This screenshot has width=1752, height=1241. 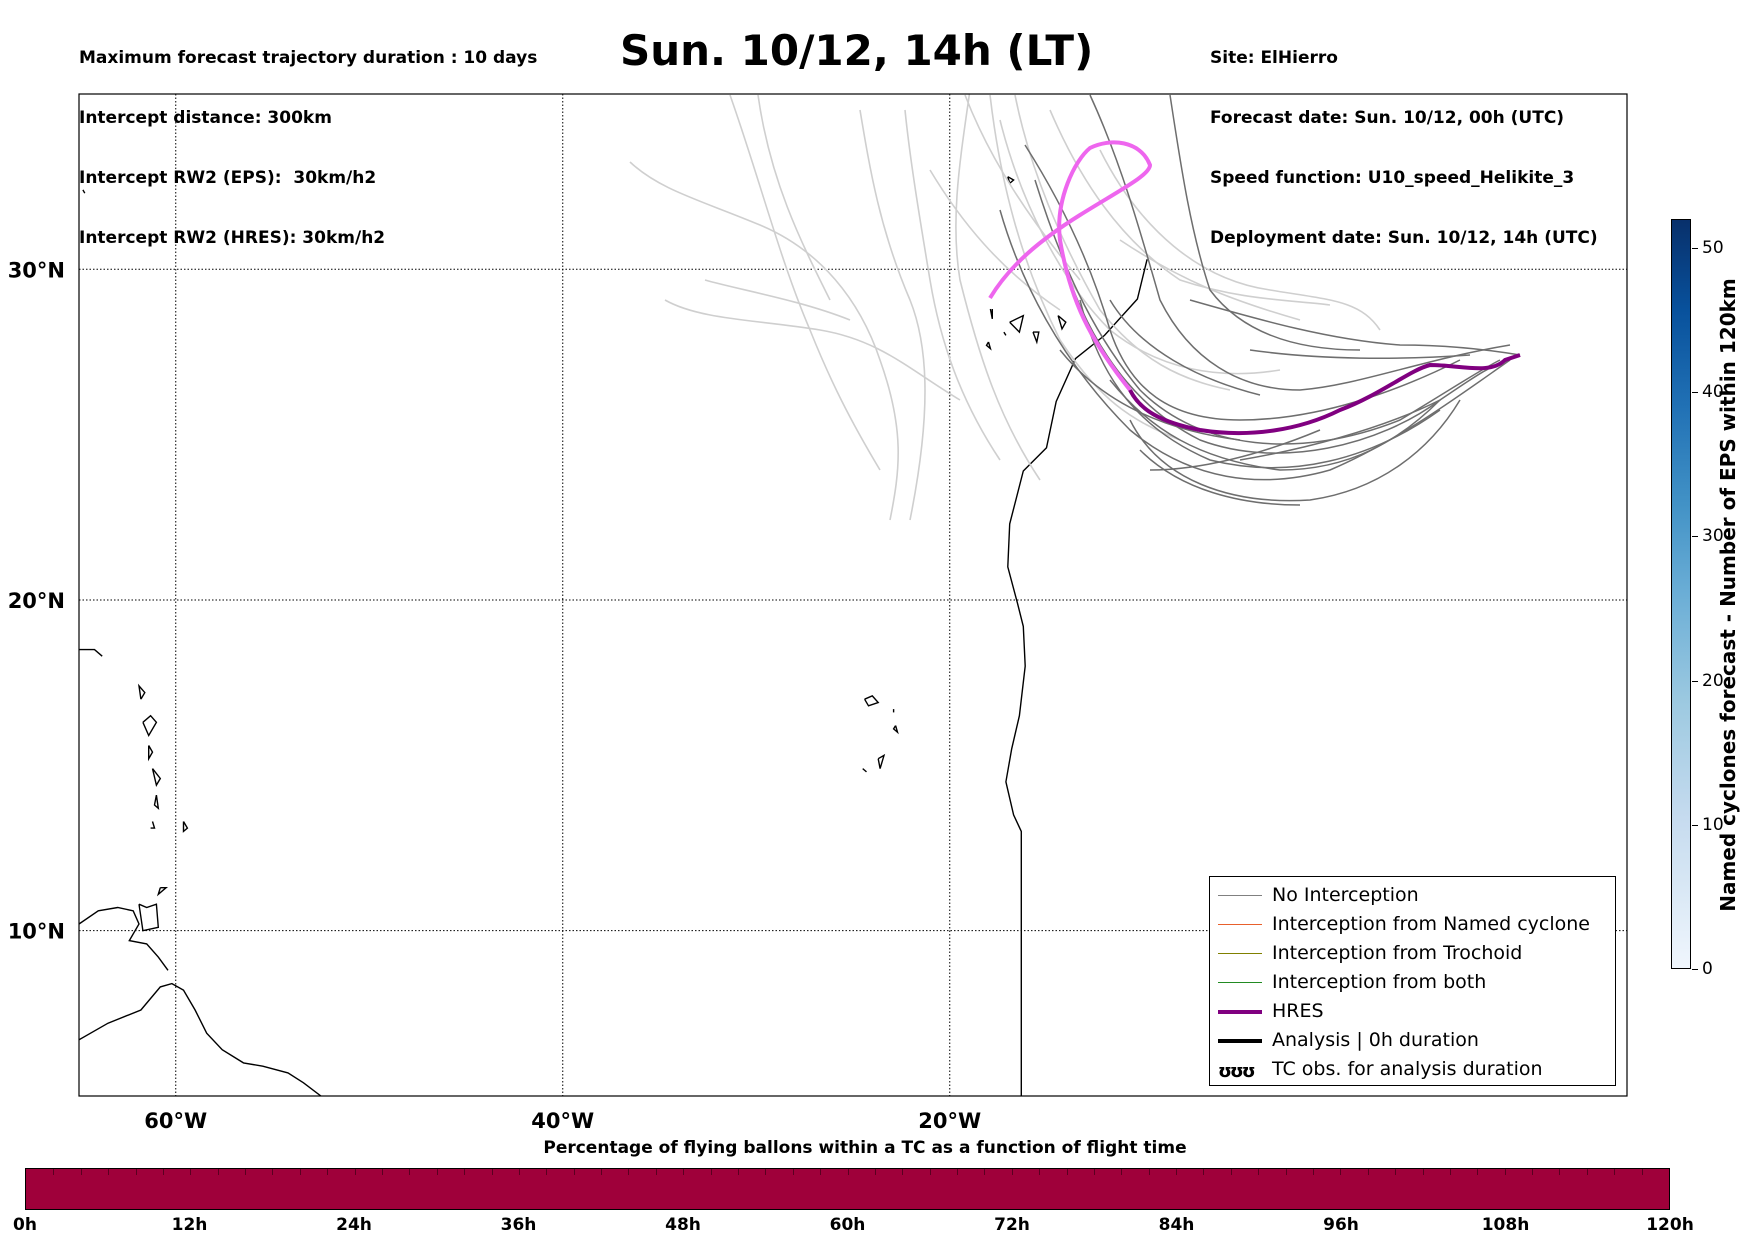 I want to click on colorbar-flight-tick-label: 24h, so click(x=354, y=1225).